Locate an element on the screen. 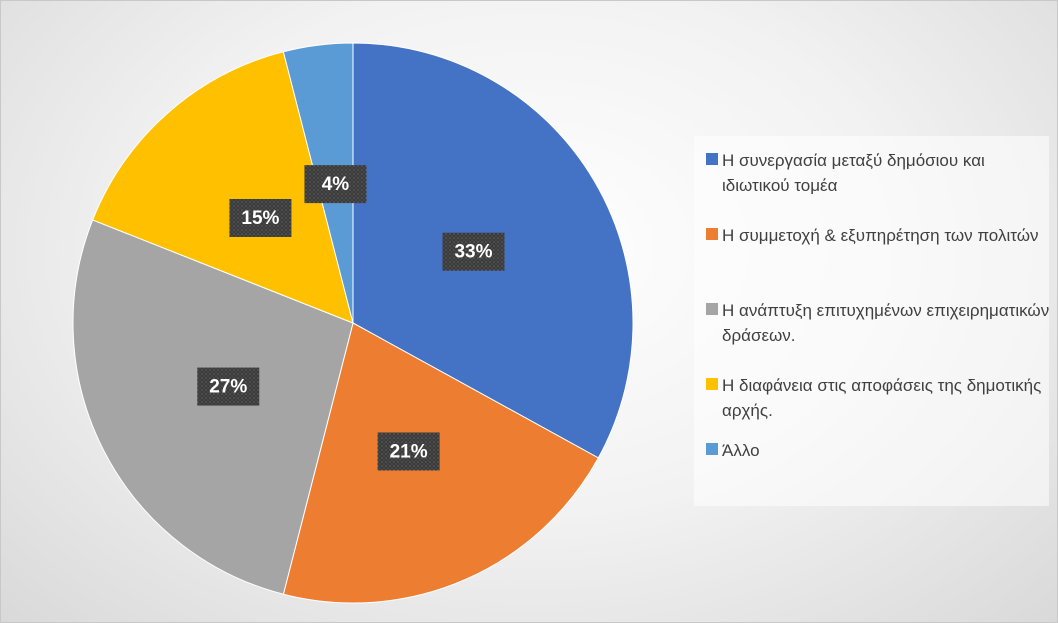 This screenshot has width=1058, height=623. legend-item: Άλλο is located at coordinates (881, 450).